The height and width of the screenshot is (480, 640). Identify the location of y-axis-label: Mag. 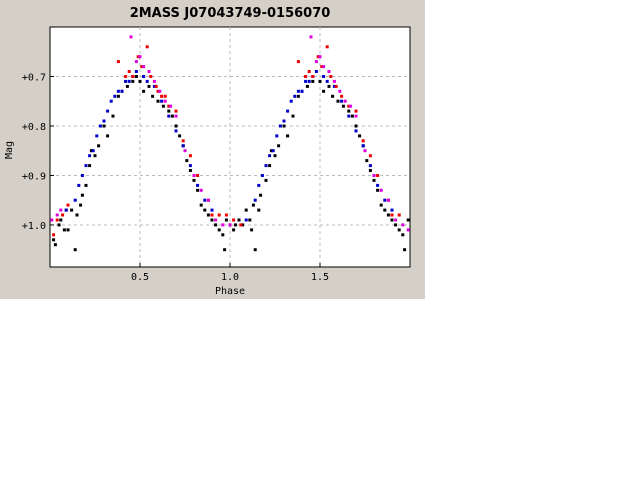
(9, 150).